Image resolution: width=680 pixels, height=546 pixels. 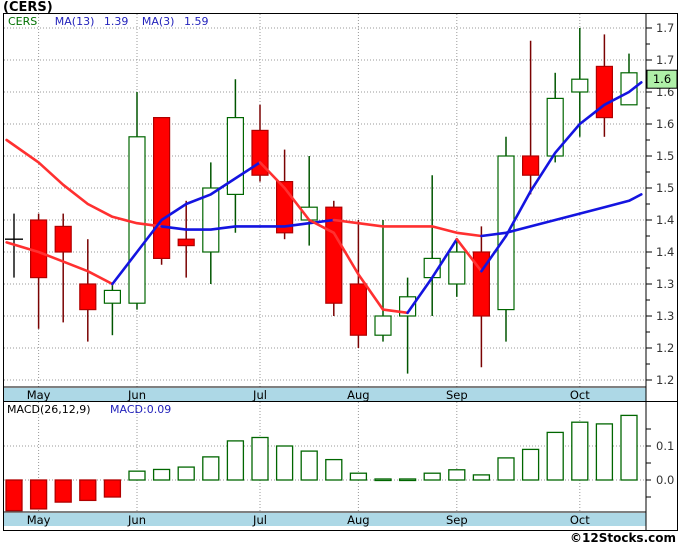 I want to click on month-label: Jun, so click(x=136, y=394).